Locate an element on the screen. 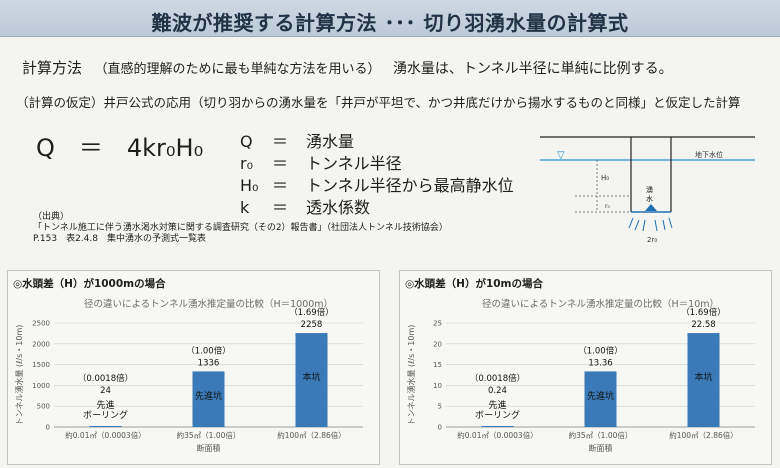 Image resolution: width=780 pixels, height=468 pixels. method-text: 湧水量は、トンネル半径に単純に比例する。 is located at coordinates (532, 69).